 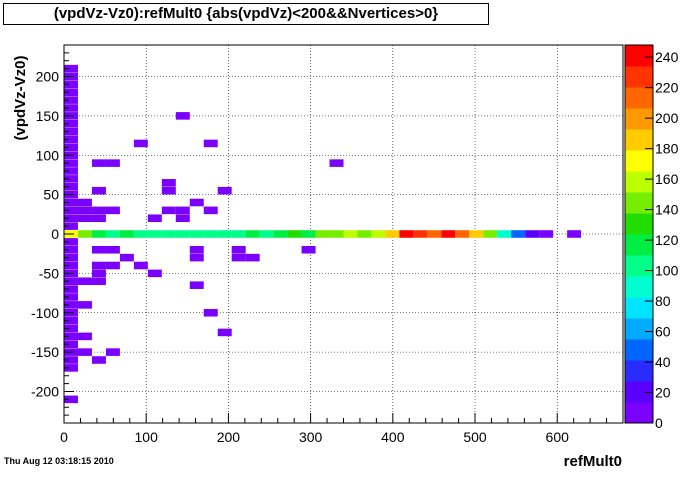 I want to click on y-tick-label: 150, so click(x=48, y=116).